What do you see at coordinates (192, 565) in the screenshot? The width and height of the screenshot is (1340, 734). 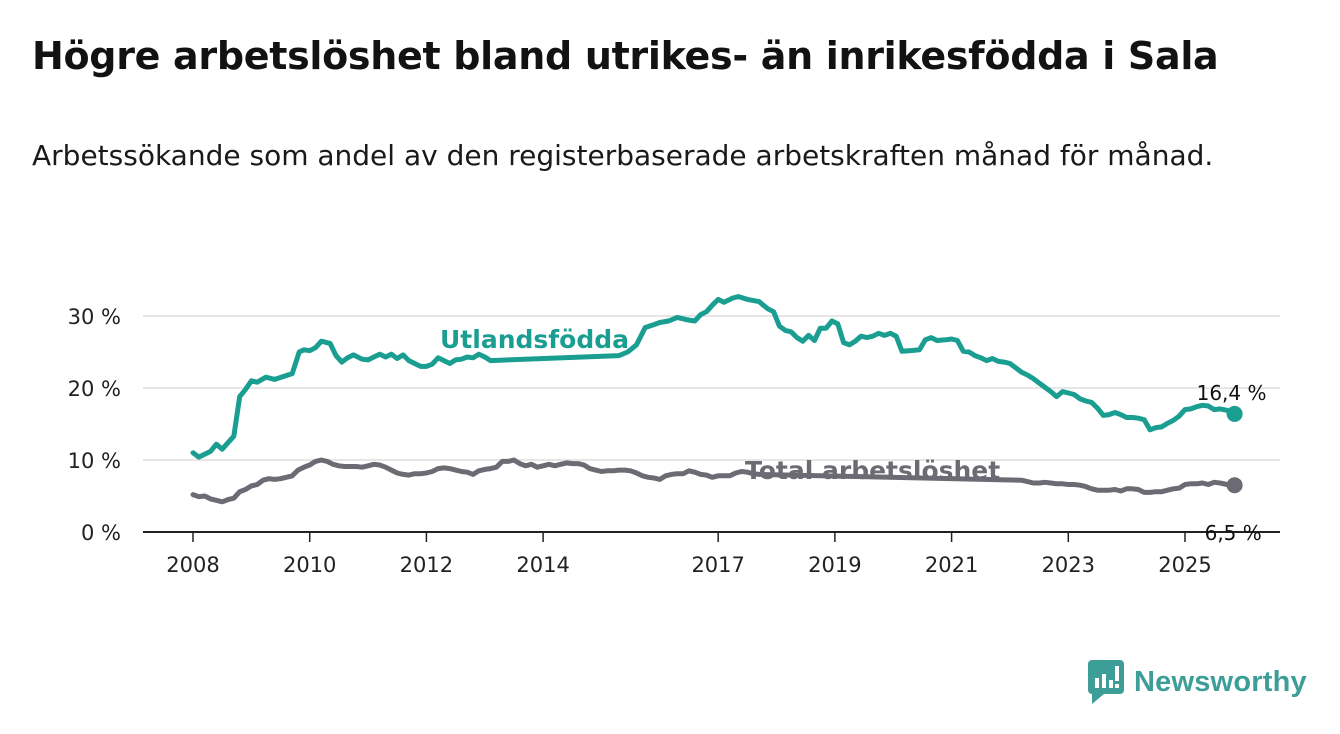 I see `x-tick-label: 2008` at bounding box center [192, 565].